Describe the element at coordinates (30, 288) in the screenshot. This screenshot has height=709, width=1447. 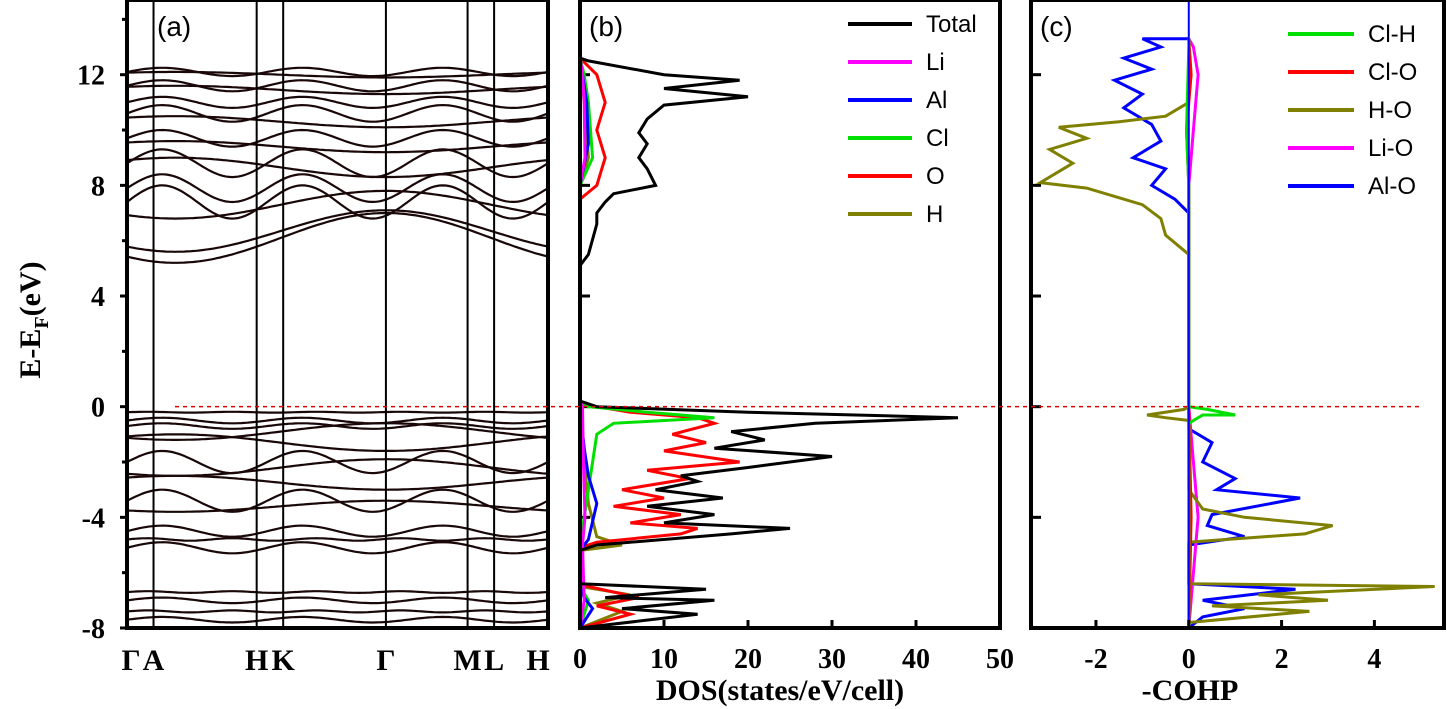
I see `y-axis-title-unit: (eV)` at that location.